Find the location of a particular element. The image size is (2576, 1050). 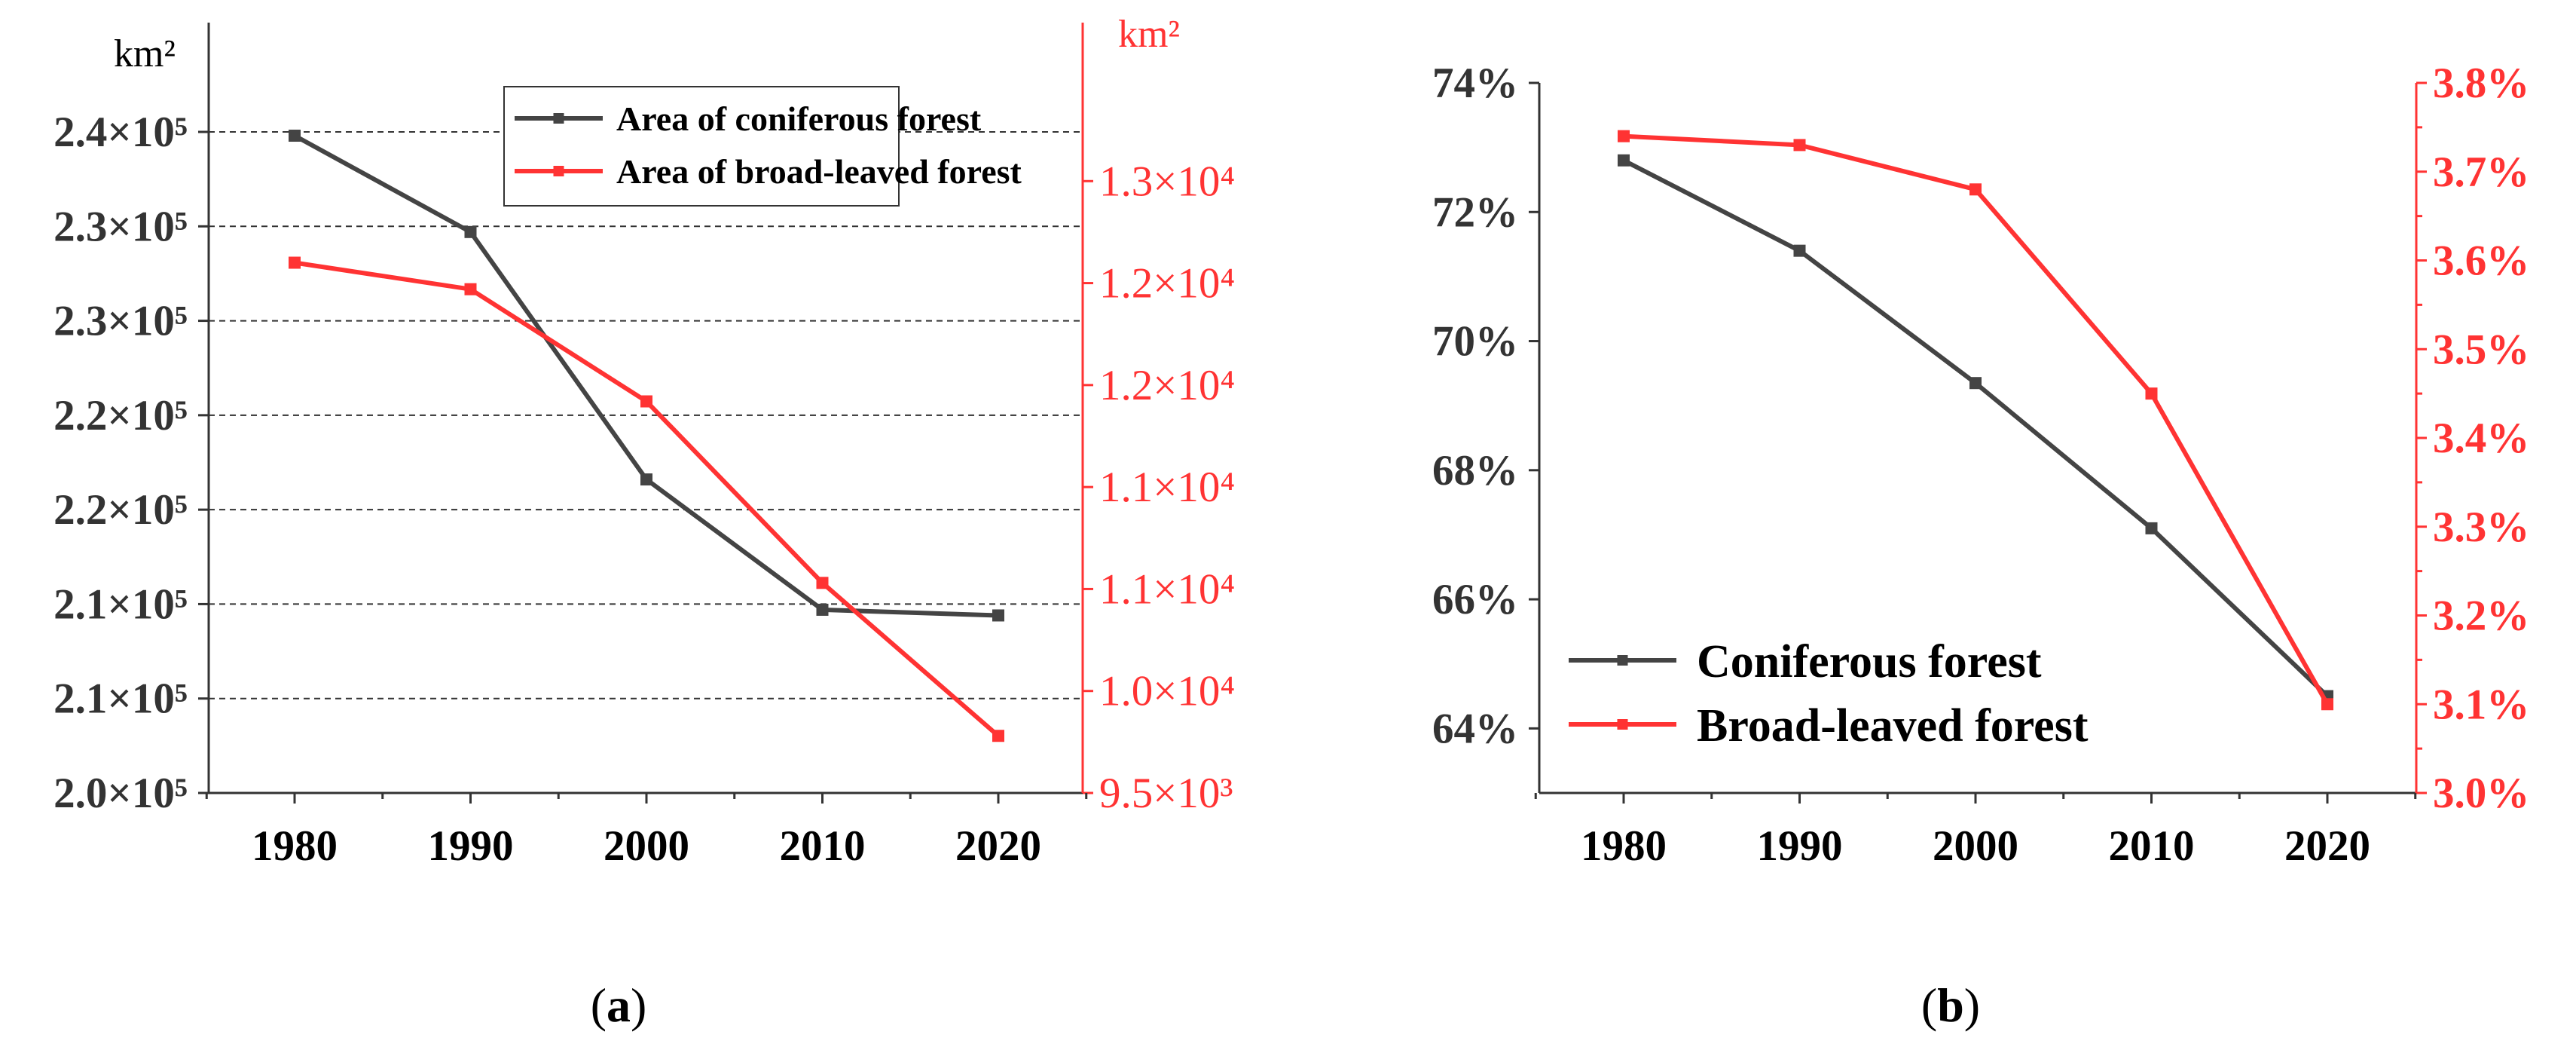

right-tick-label: 3.1% is located at coordinates (2481, 704).